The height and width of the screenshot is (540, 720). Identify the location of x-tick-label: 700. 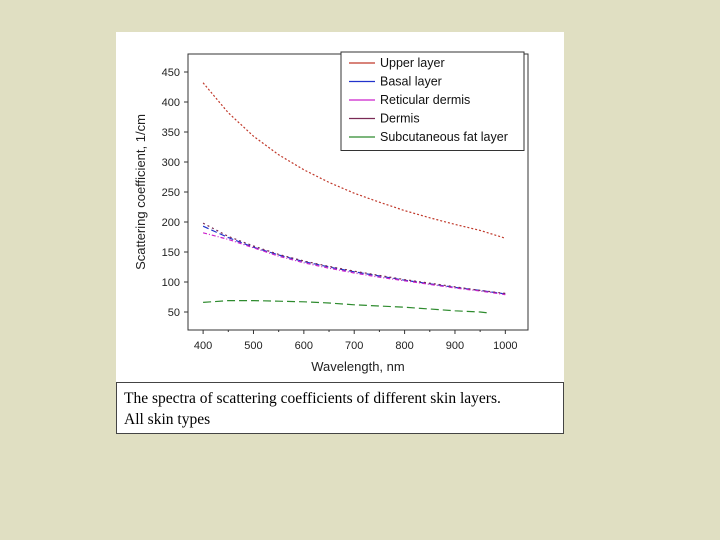
(354, 346).